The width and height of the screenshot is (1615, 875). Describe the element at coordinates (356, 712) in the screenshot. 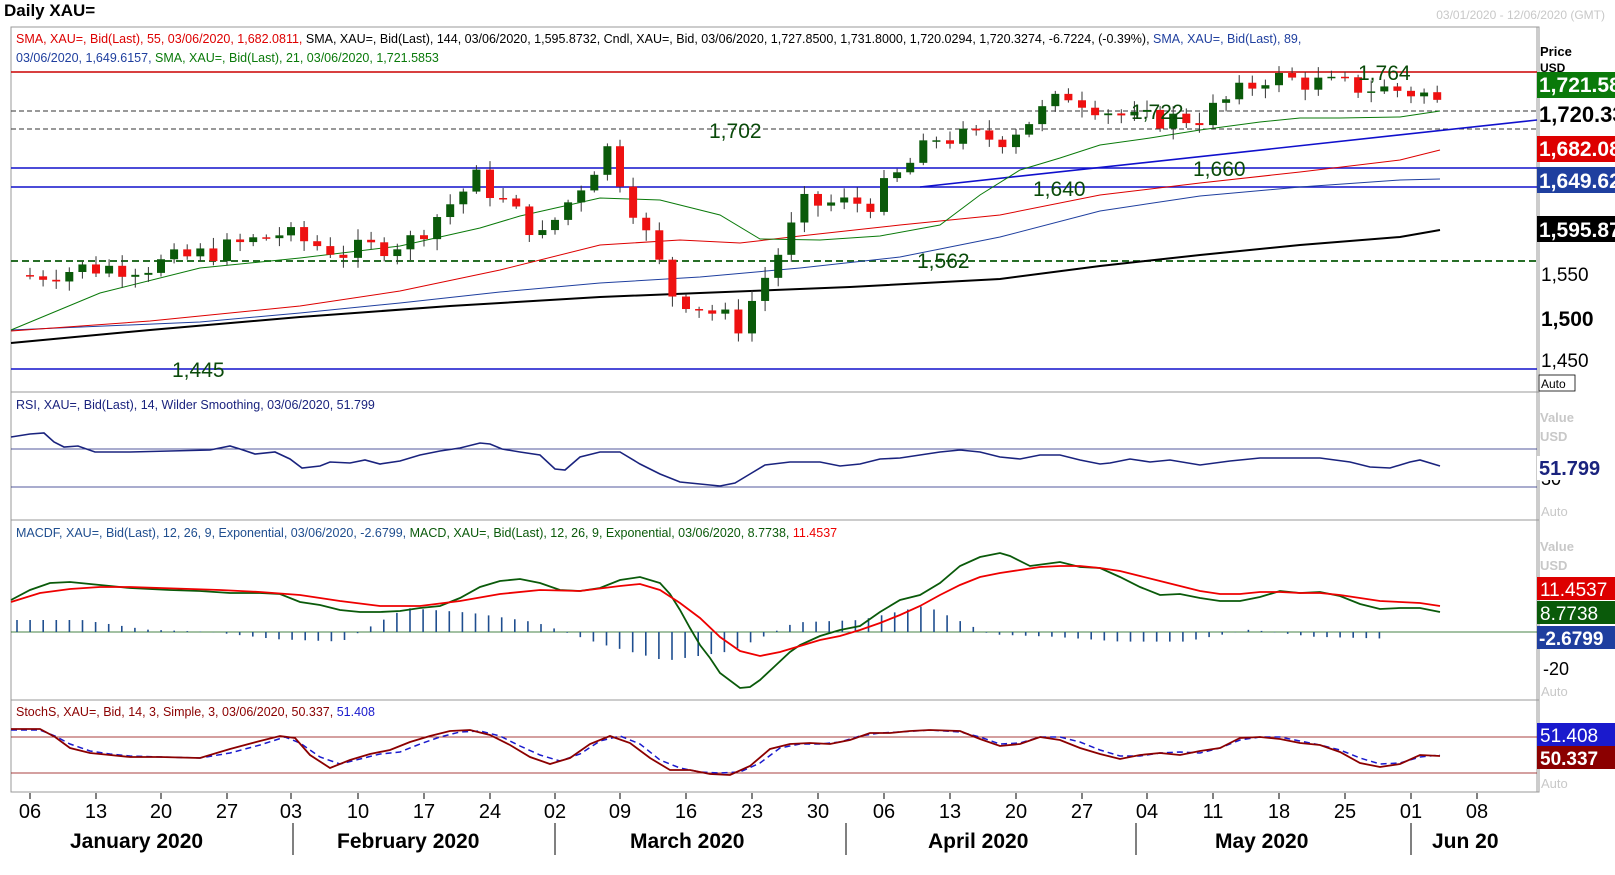

I see `stoch-legend-d: 51.408` at that location.